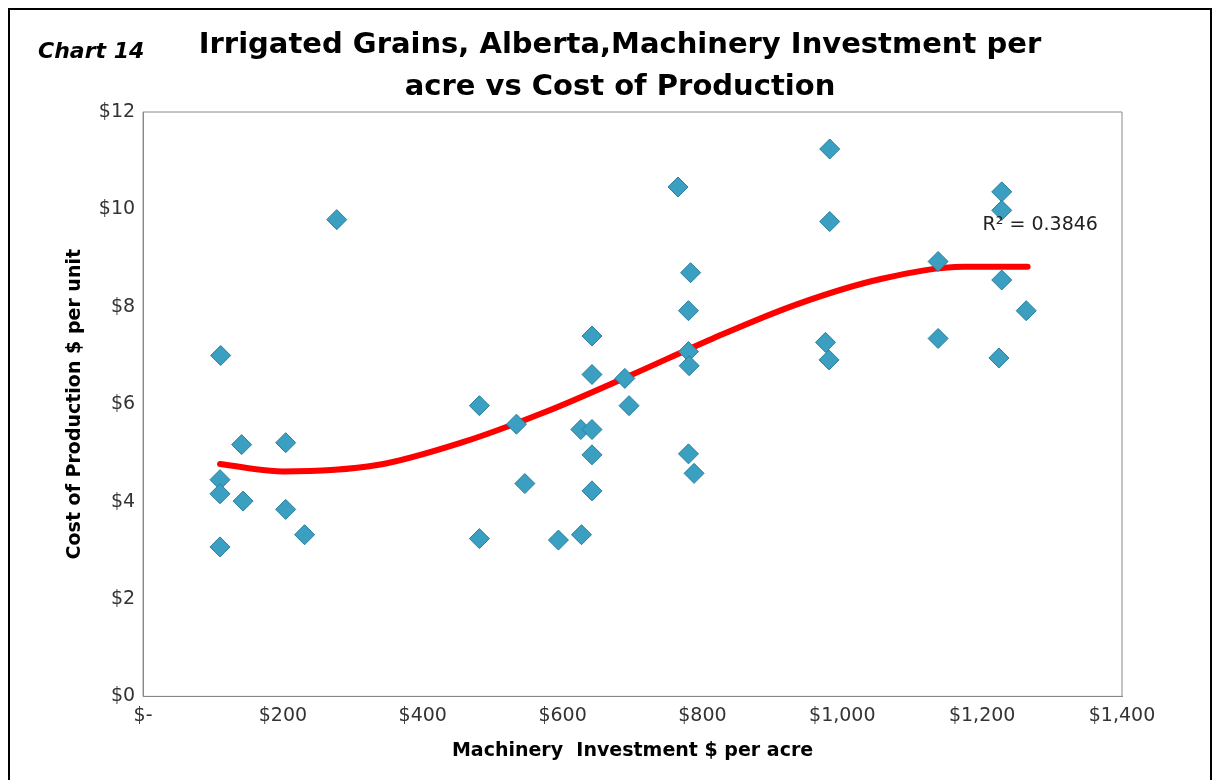  What do you see at coordinates (842, 713) in the screenshot?
I see `x-tick-label: $1,000` at bounding box center [842, 713].